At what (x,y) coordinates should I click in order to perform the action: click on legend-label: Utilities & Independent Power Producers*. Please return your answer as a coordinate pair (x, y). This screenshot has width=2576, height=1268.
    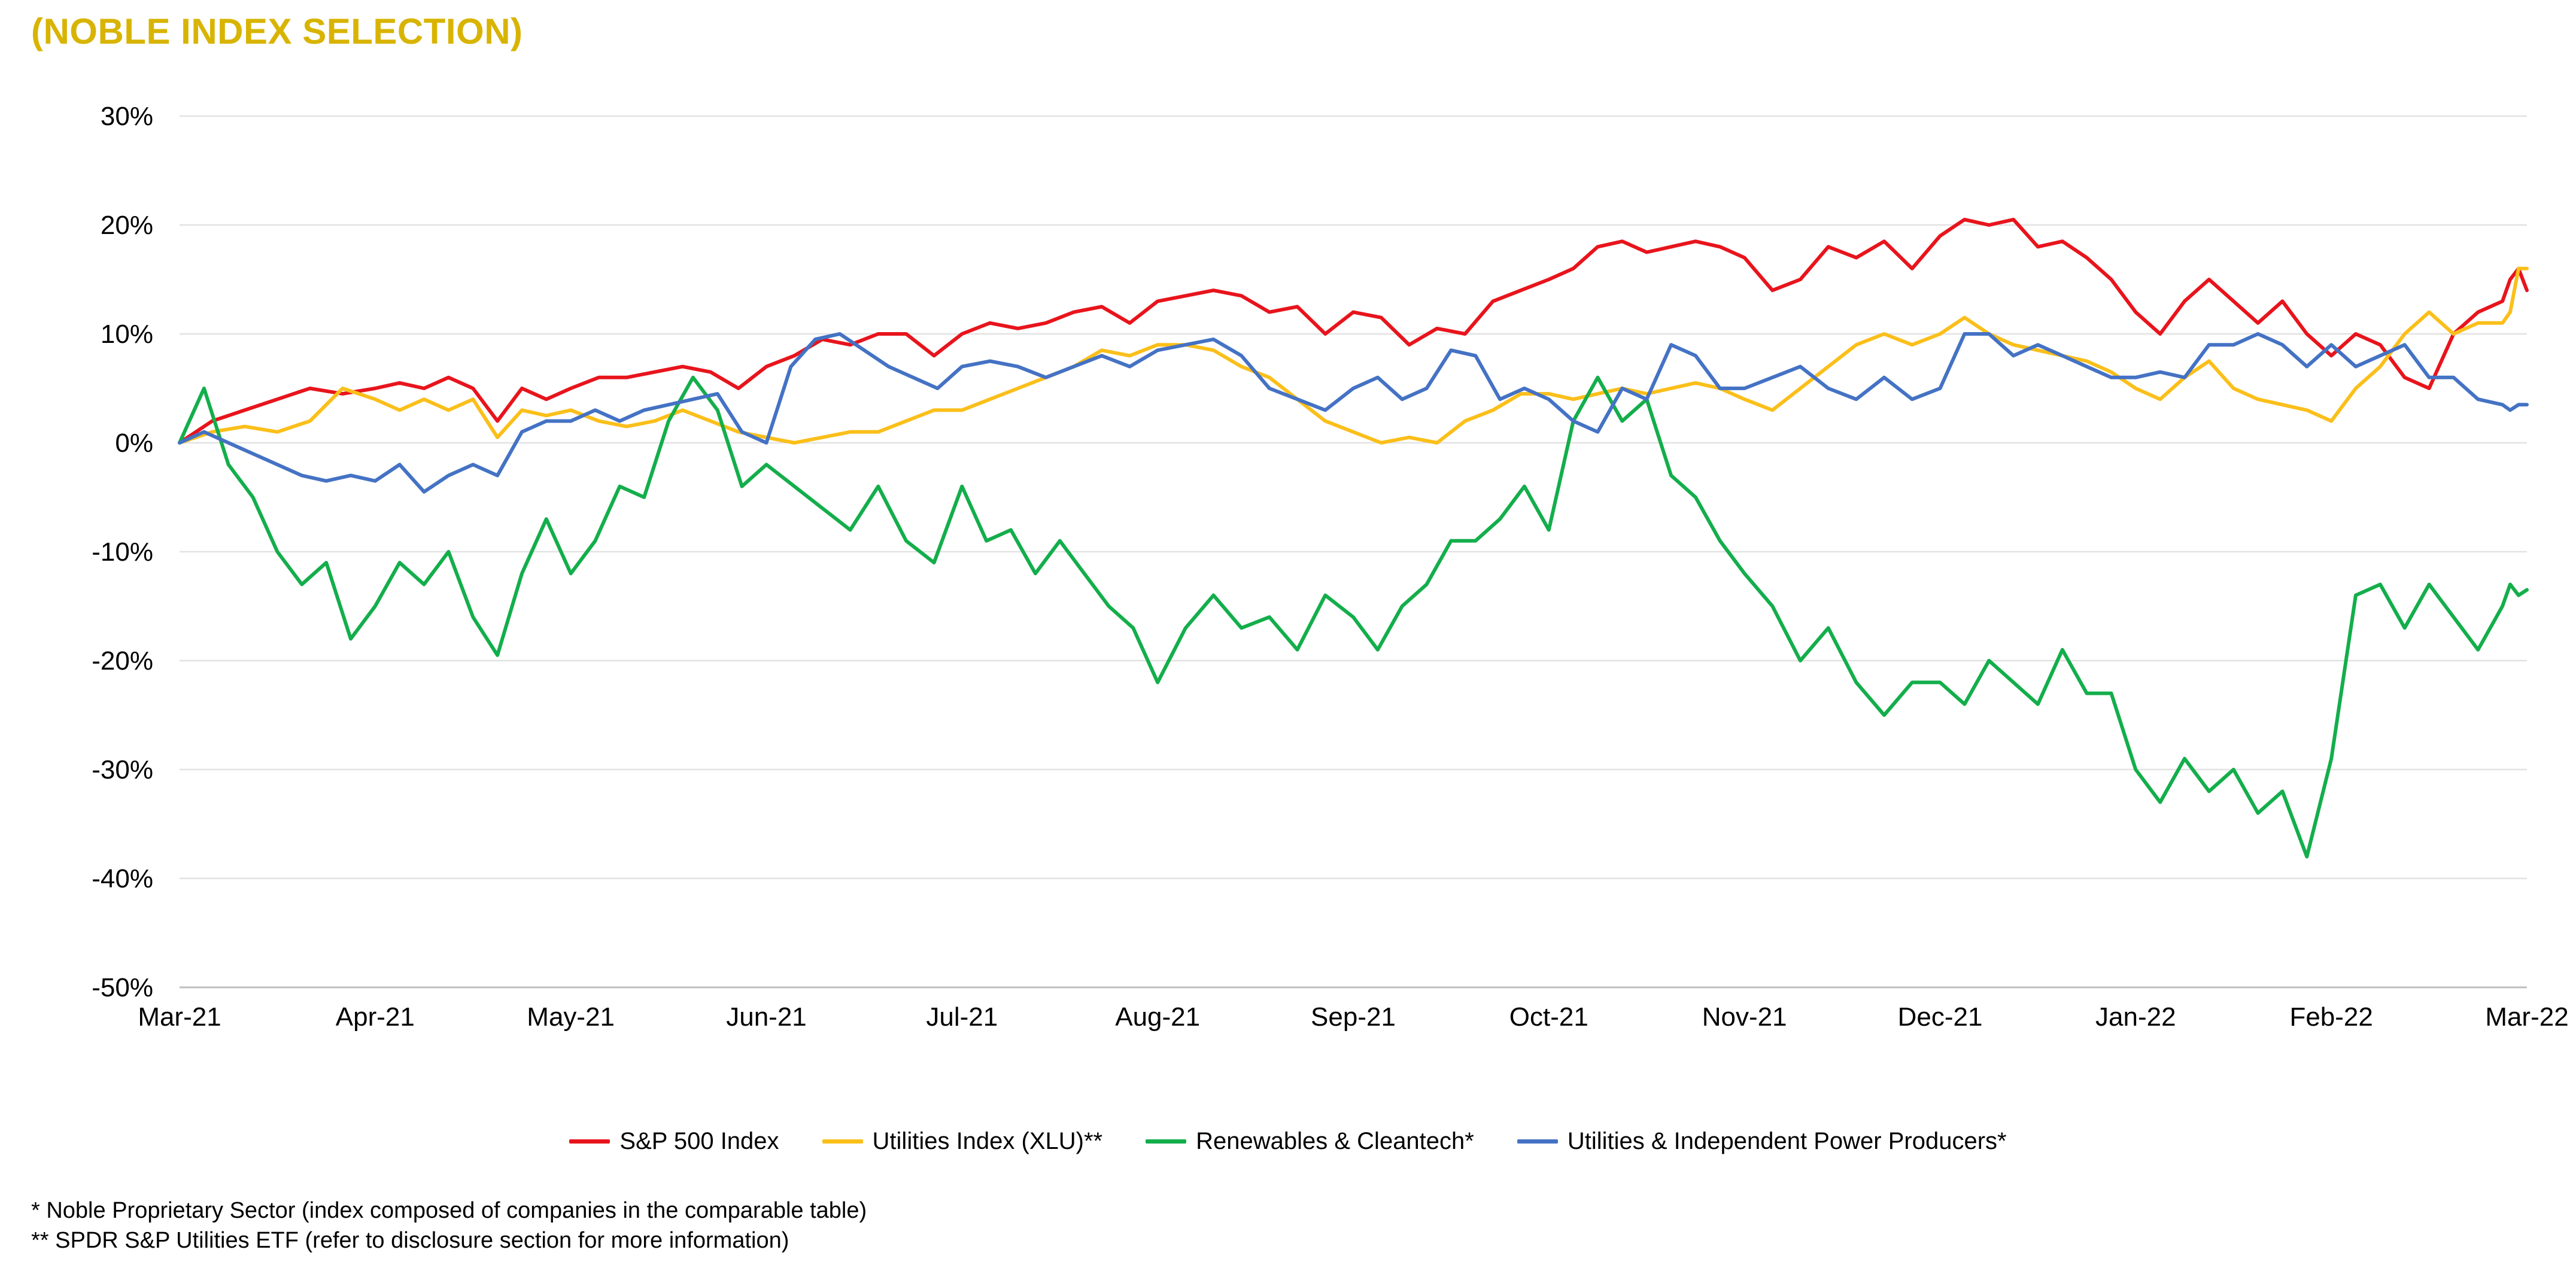
    Looking at the image, I should click on (1787, 1141).